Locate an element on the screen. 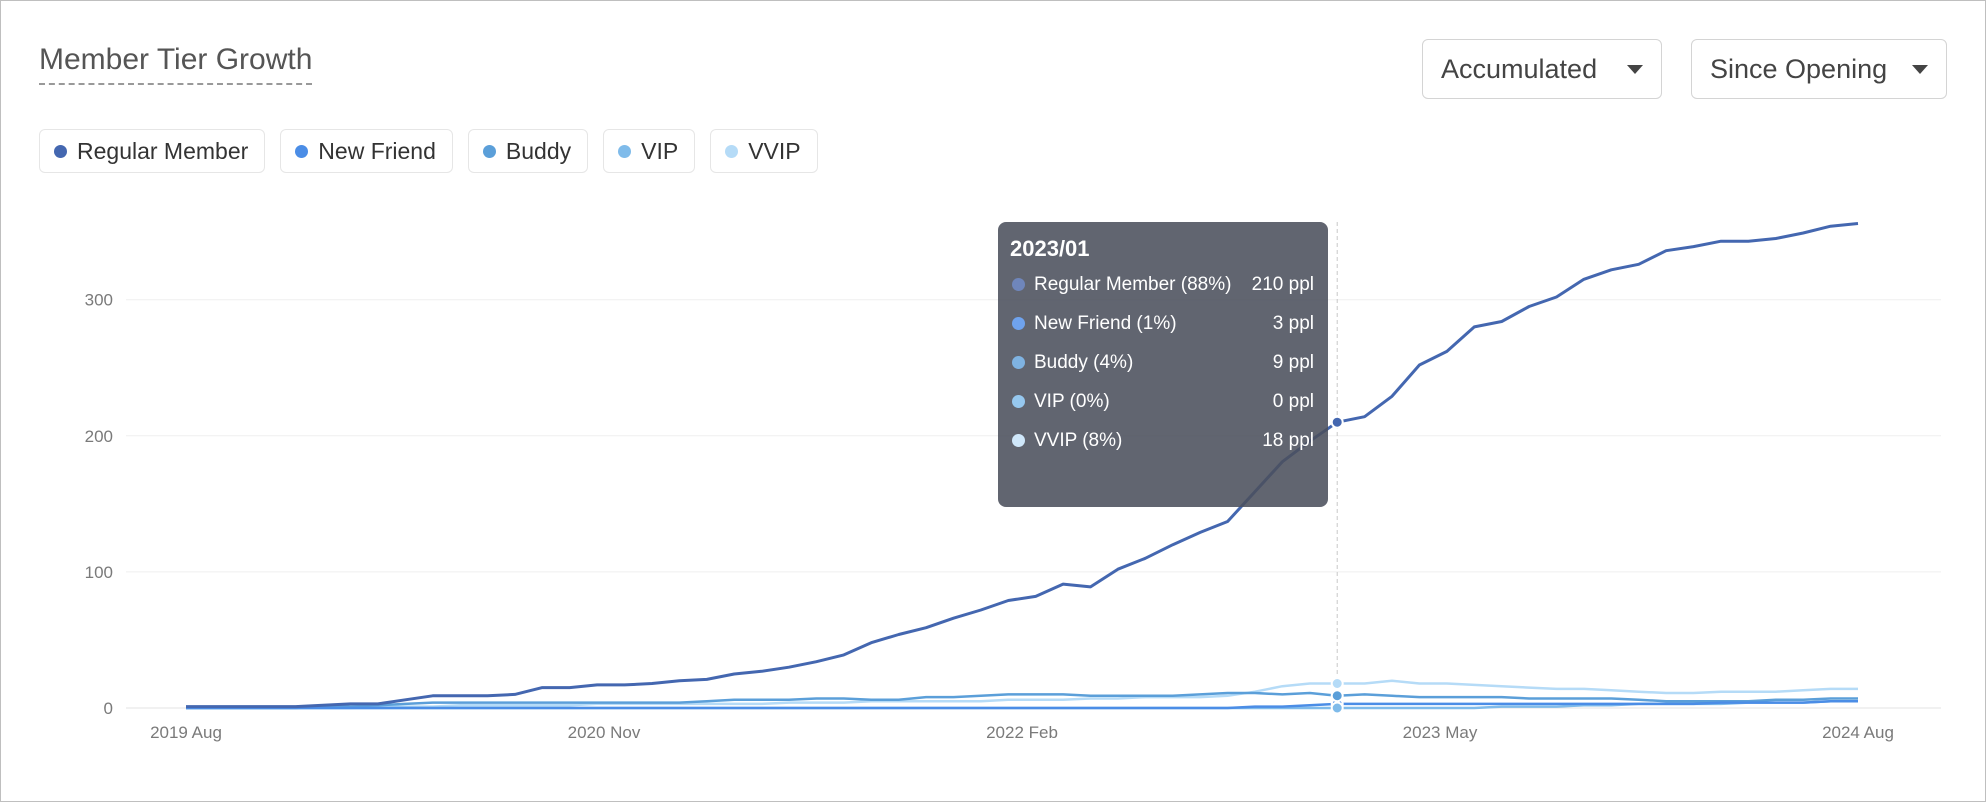 The height and width of the screenshot is (802, 1986). x-tick-label: 2023 May is located at coordinates (1440, 732).